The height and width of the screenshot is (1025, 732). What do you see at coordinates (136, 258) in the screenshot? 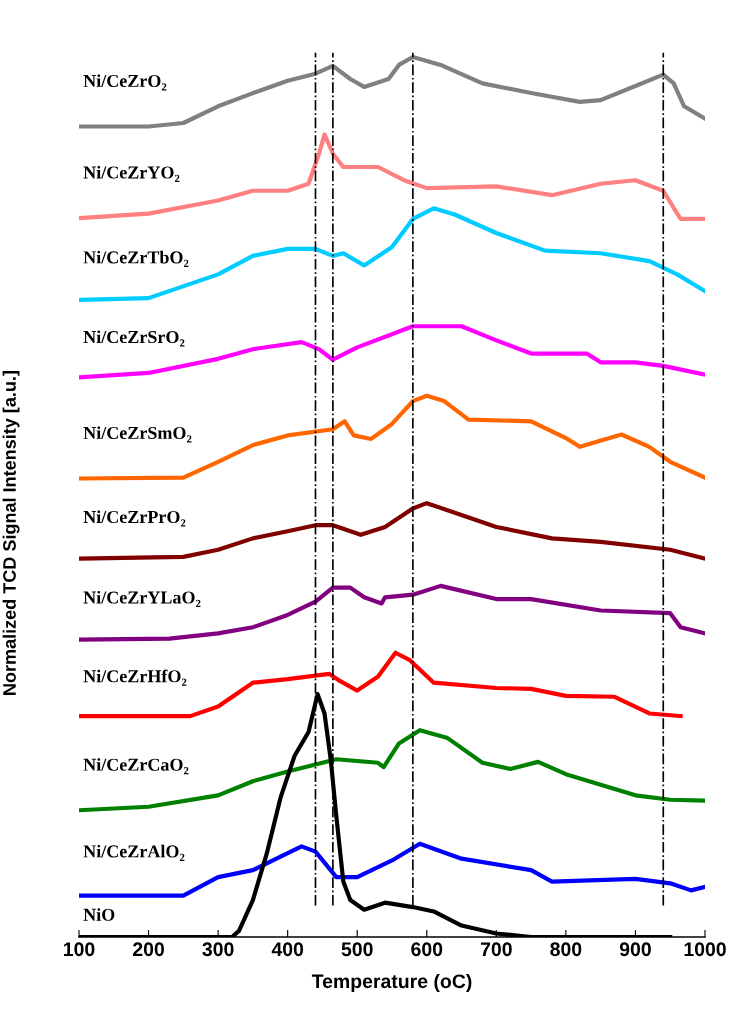
I see `series-label: Ni/CeZrTbO₂` at bounding box center [136, 258].